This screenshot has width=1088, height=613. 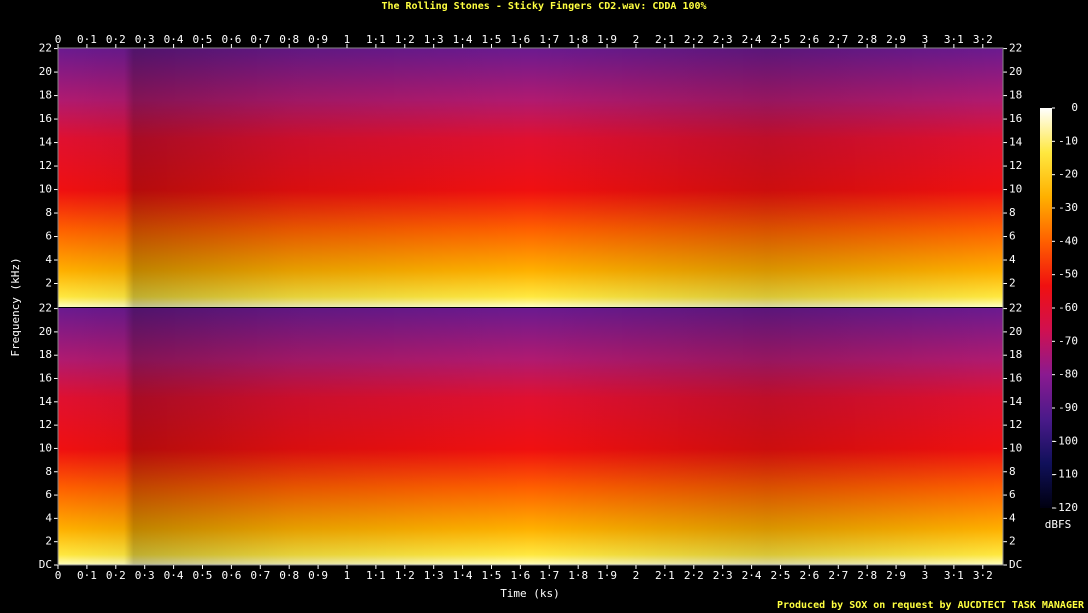 What do you see at coordinates (203, 575) in the screenshot?
I see `x-tick-label: 0·5` at bounding box center [203, 575].